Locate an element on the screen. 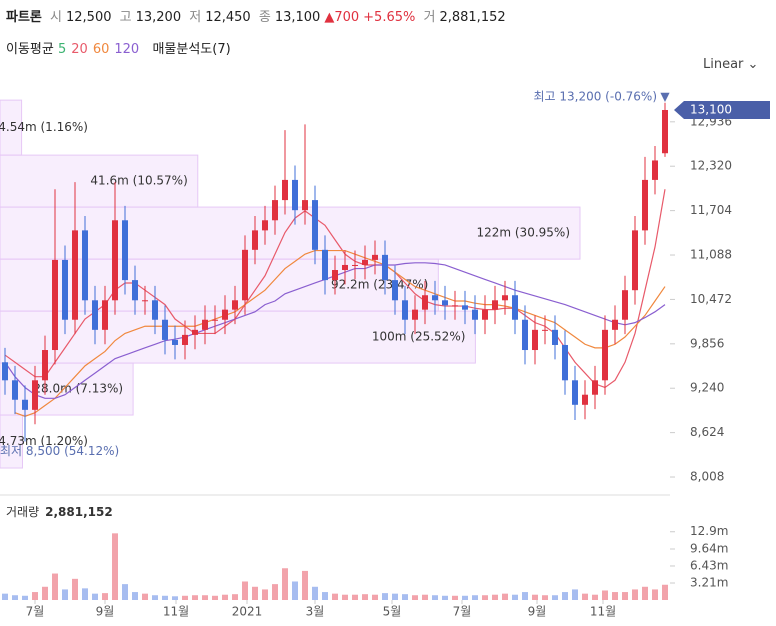  ma-title: 이동평균 is located at coordinates (30, 49).